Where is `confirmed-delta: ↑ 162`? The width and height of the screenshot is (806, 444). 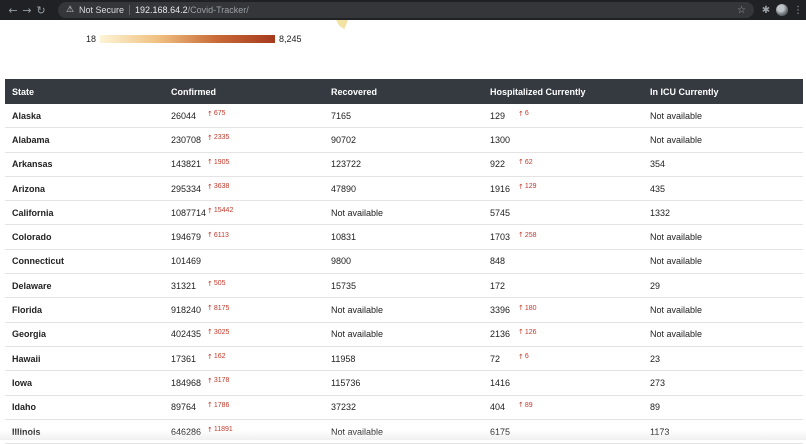
confirmed-delta: ↑ 162 is located at coordinates (216, 357).